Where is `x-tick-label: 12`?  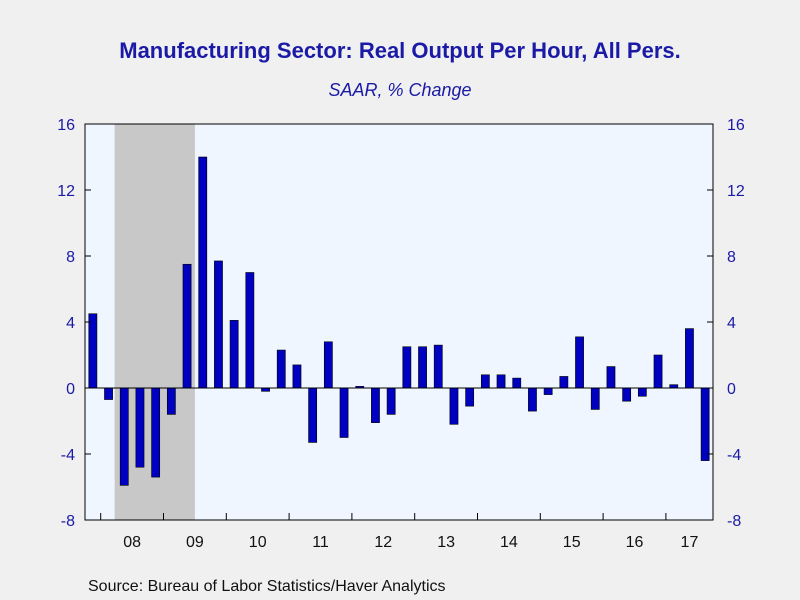
x-tick-label: 12 is located at coordinates (383, 542).